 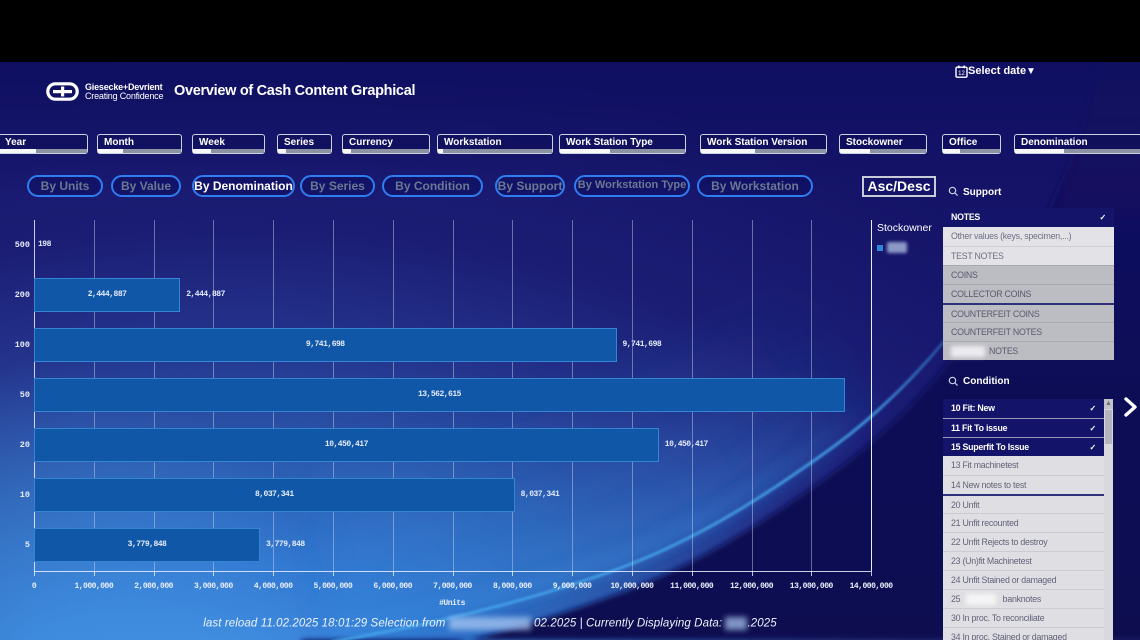 What do you see at coordinates (961, 74) in the screenshot?
I see `svg-text: 12` at bounding box center [961, 74].